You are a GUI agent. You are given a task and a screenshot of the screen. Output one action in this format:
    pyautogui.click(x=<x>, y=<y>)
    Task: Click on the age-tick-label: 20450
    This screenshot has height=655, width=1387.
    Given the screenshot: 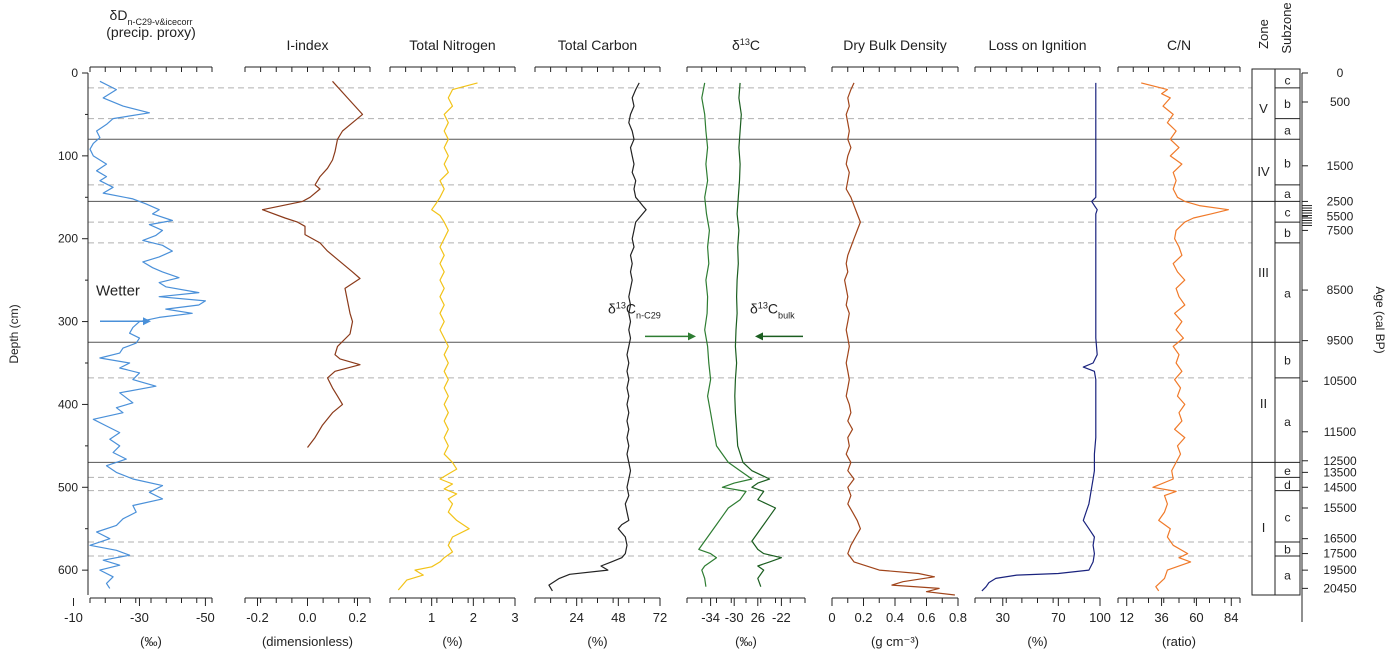 What is the action you would take?
    pyautogui.click(x=1340, y=588)
    